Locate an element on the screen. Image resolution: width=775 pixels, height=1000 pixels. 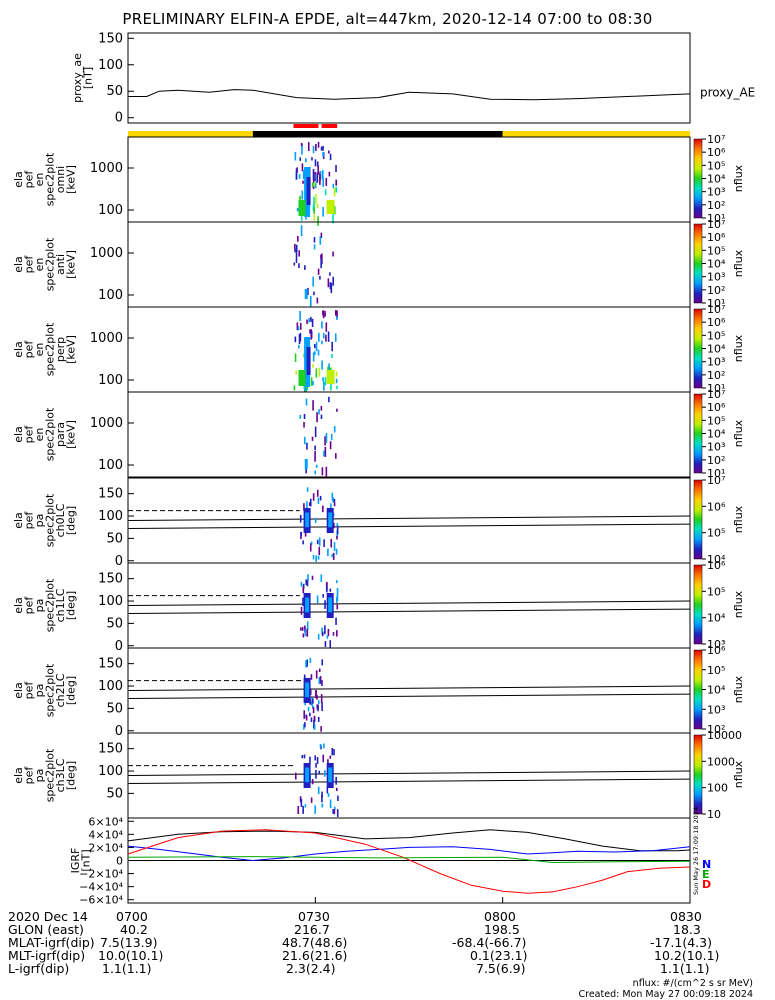
colorbar-tick-label: 10⁴ is located at coordinates (716, 690).